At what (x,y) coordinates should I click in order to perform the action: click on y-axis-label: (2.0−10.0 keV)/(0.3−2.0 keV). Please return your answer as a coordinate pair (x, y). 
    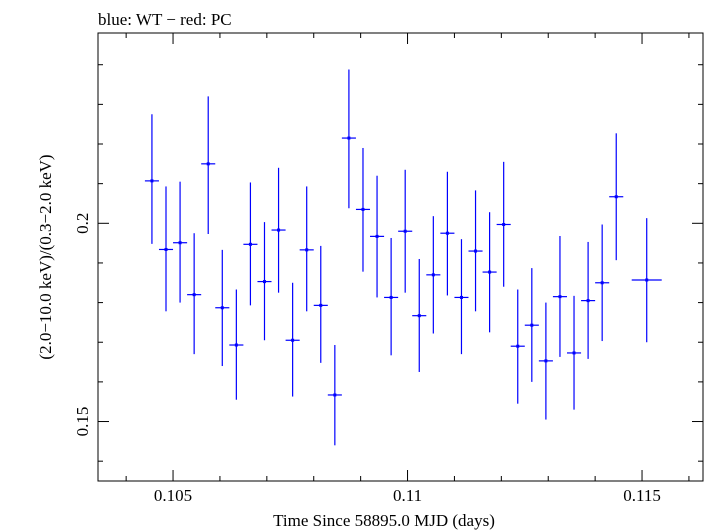
    Looking at the image, I should click on (45, 256).